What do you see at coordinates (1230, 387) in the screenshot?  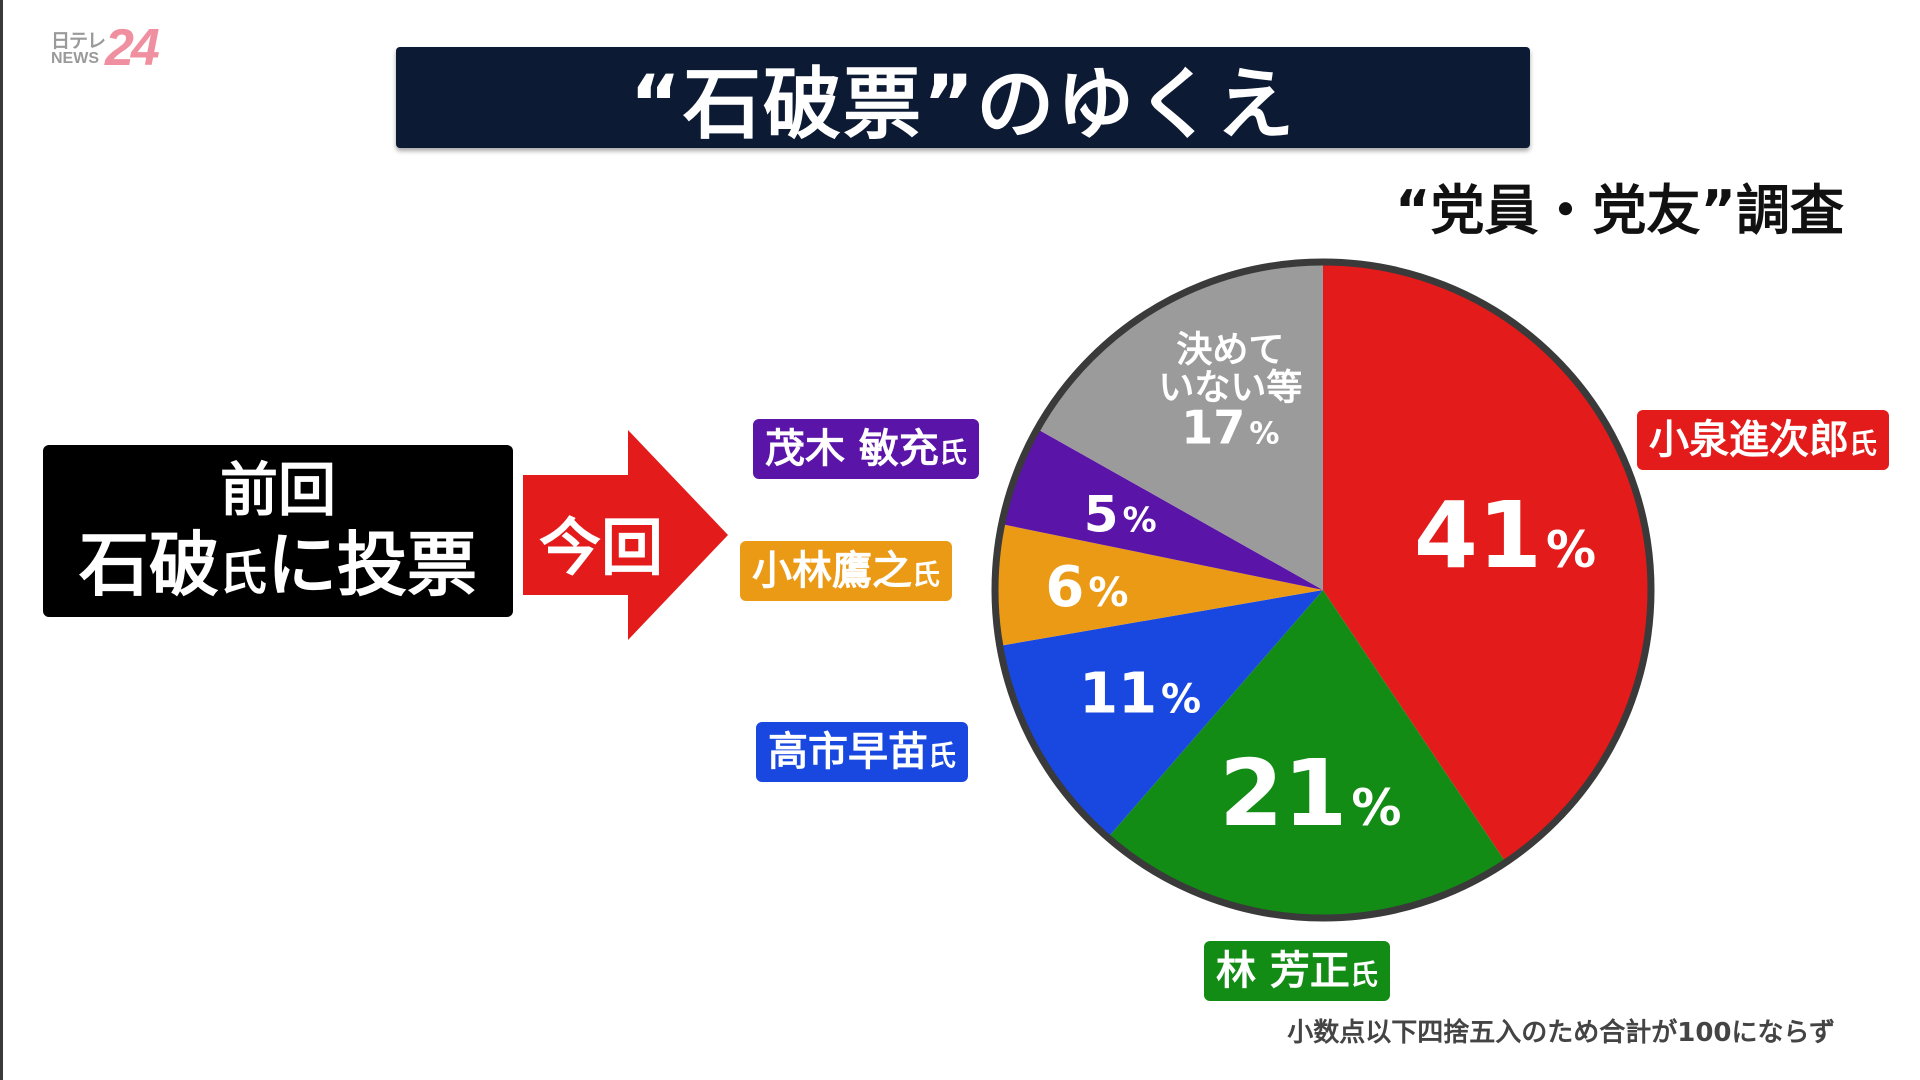 I see `pie-inner-label-undecided-1: いない等` at bounding box center [1230, 387].